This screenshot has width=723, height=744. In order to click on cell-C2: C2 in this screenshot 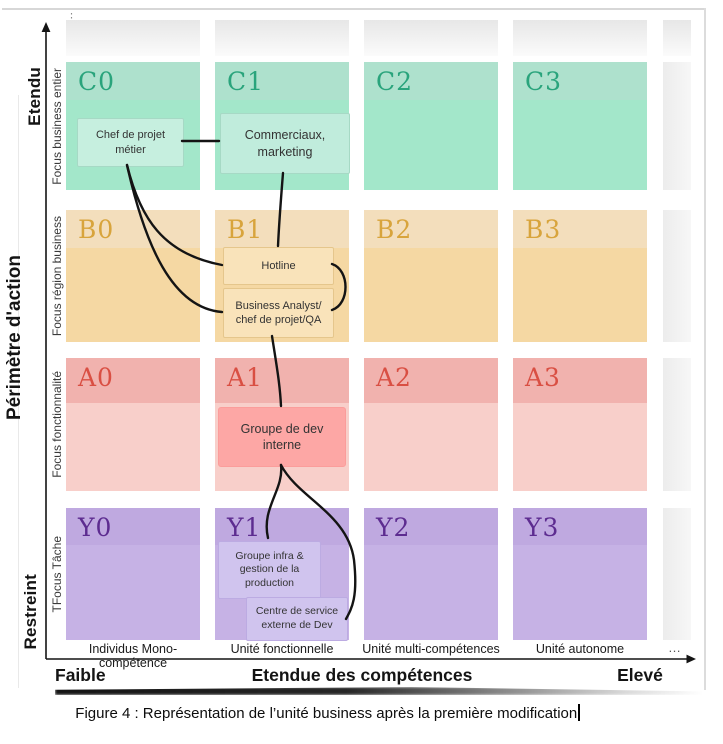, I will do `click(431, 126)`.